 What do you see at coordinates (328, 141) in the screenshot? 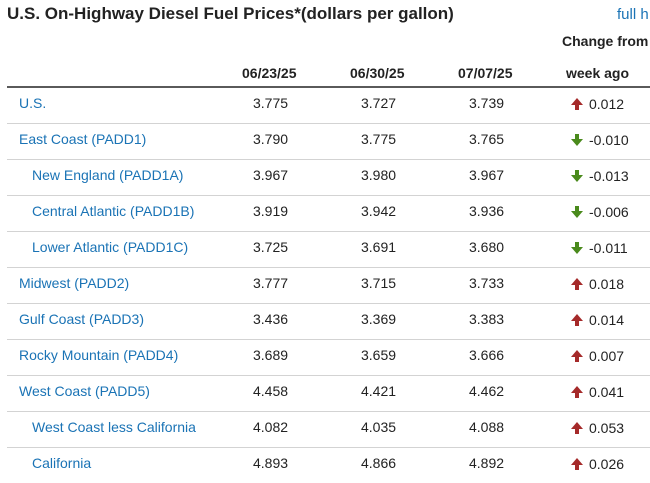
I see `table-row: East Coast (PADD1) 3.790 3.775 3.765 -0.010` at bounding box center [328, 141].